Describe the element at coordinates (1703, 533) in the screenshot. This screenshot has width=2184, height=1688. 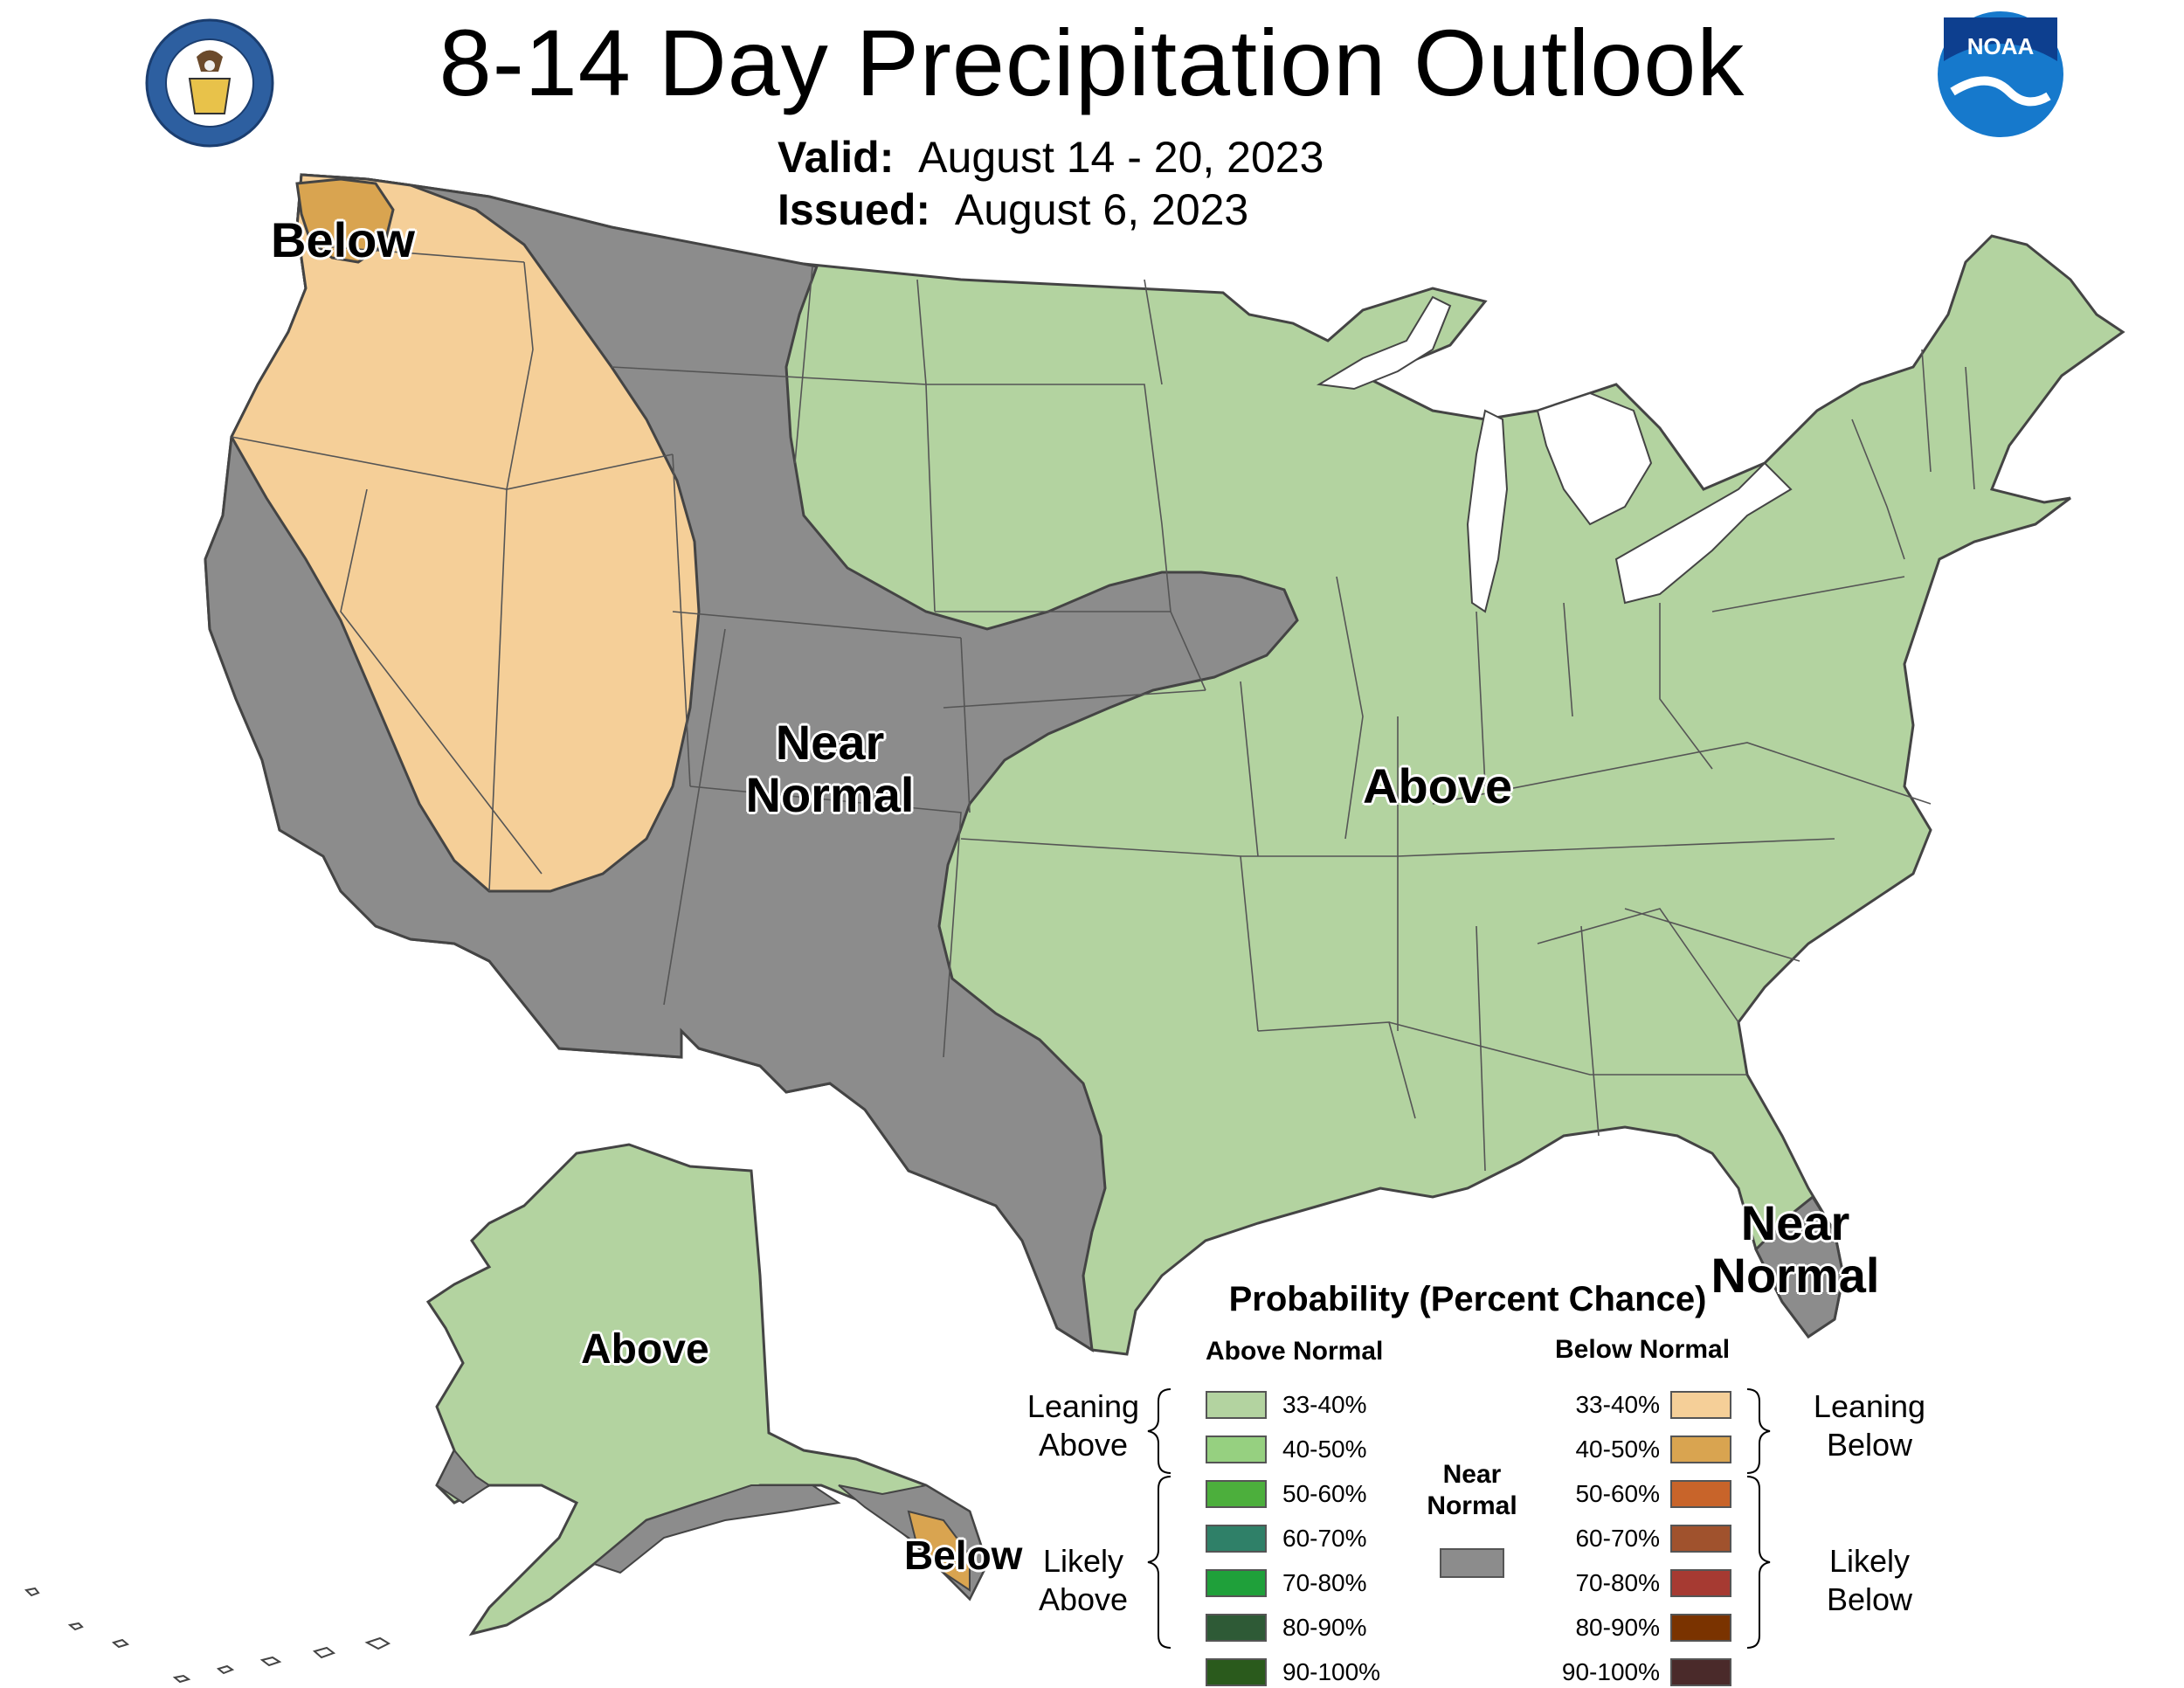
I see `lake-erie-ontario` at that location.